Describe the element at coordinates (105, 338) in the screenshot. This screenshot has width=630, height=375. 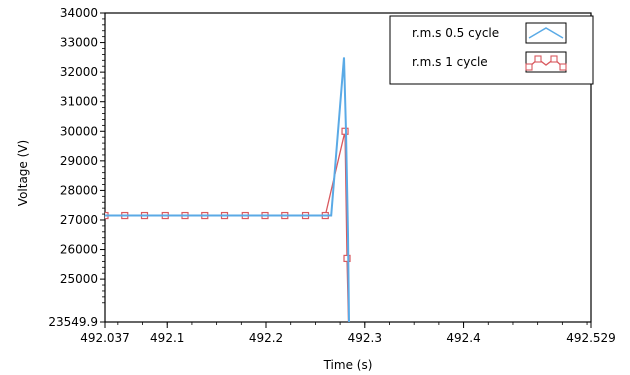
I see `x-tick-label: 492.037` at that location.